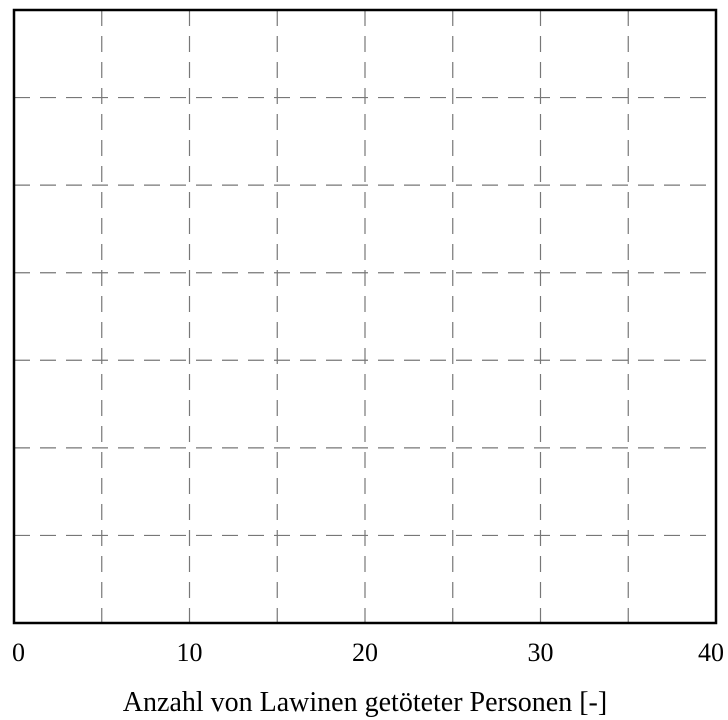 This screenshot has width=728, height=720. Describe the element at coordinates (365, 652) in the screenshot. I see `x-tick-label: 20` at that location.